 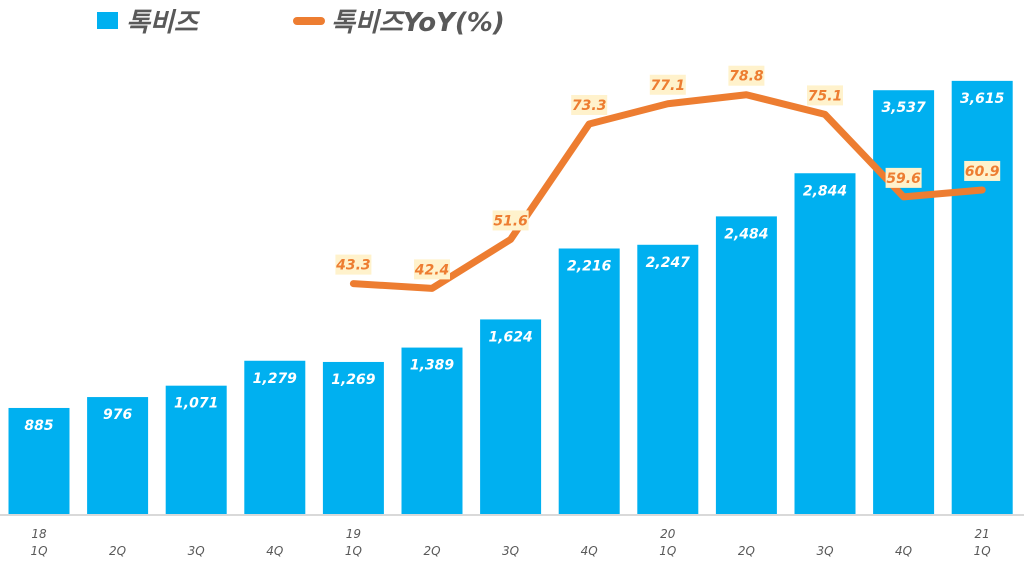 I want to click on bar-data-label: 2,844, so click(x=825, y=191).